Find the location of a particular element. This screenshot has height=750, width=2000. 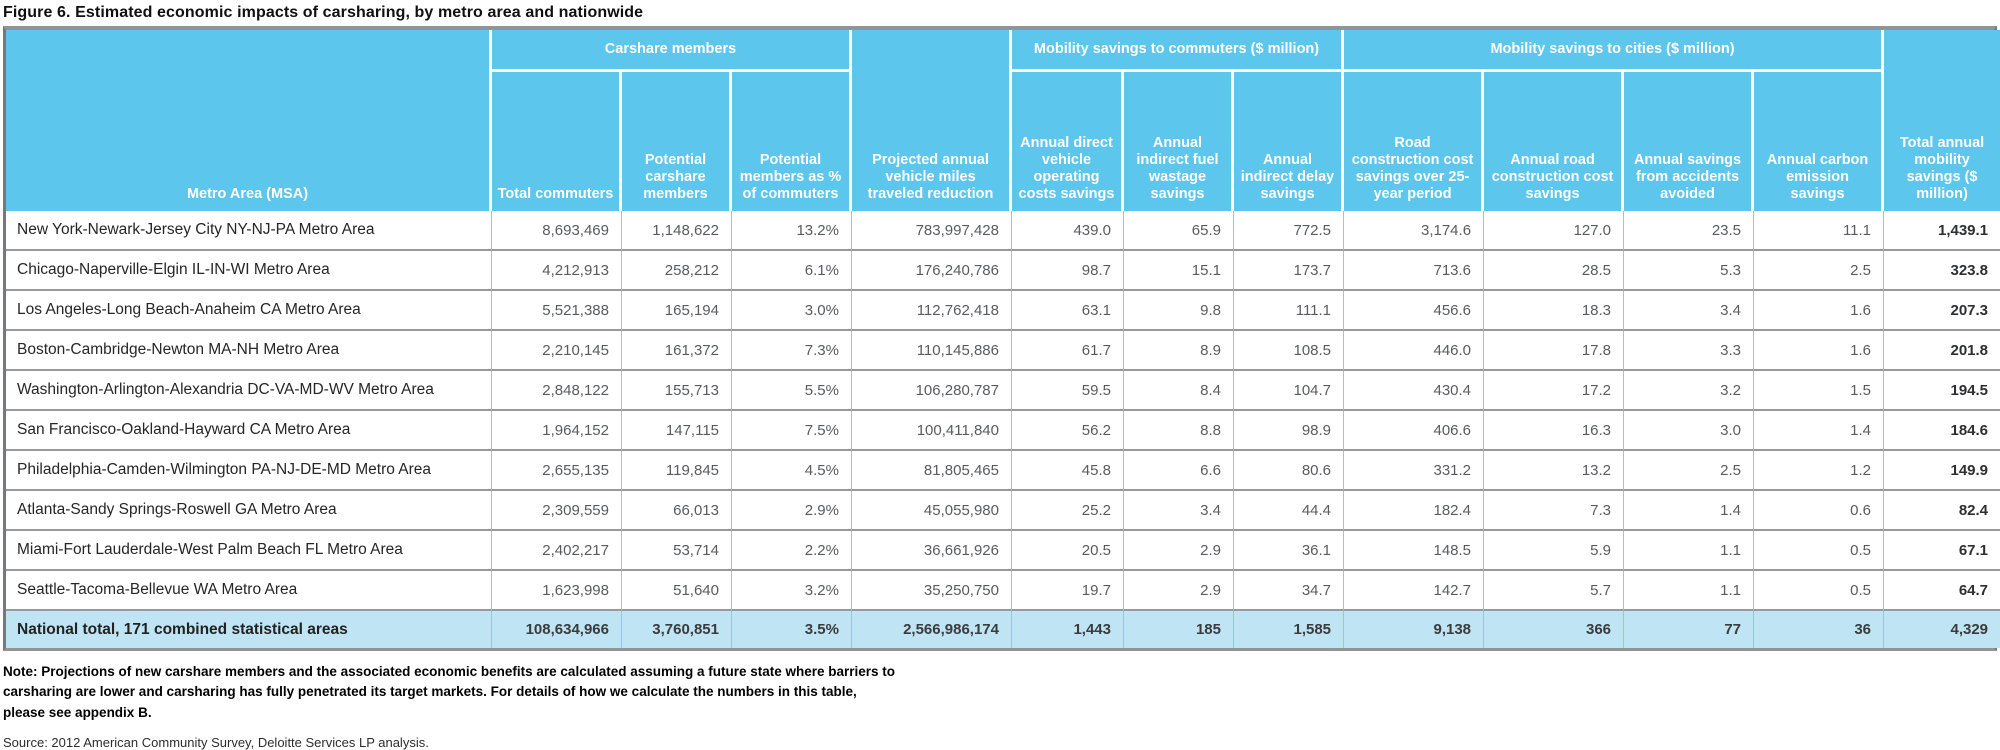

data-cell: 110,145,886 is located at coordinates (932, 351).